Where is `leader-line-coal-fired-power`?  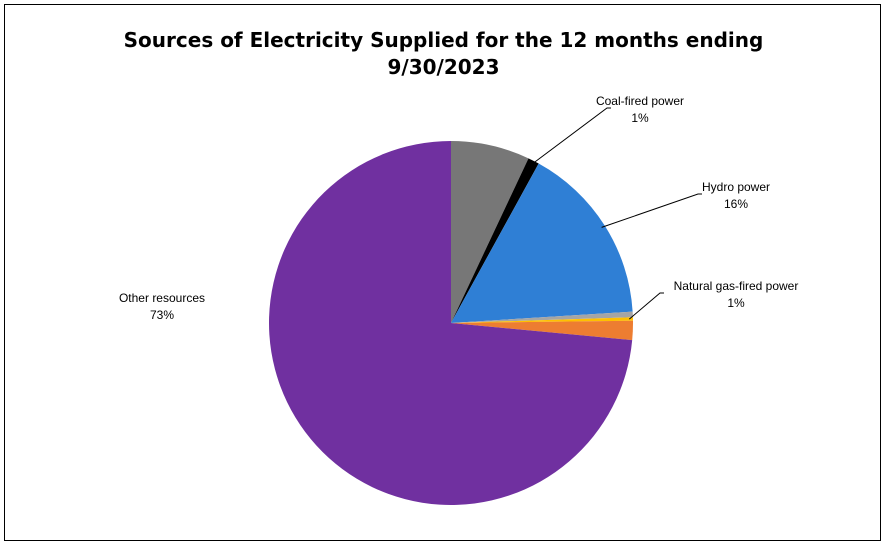
leader-line-coal-fired-power is located at coordinates (571, 136).